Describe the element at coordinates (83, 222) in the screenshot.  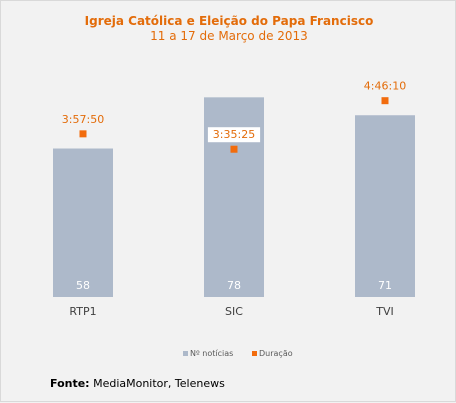
I see `bar-rtp1` at that location.